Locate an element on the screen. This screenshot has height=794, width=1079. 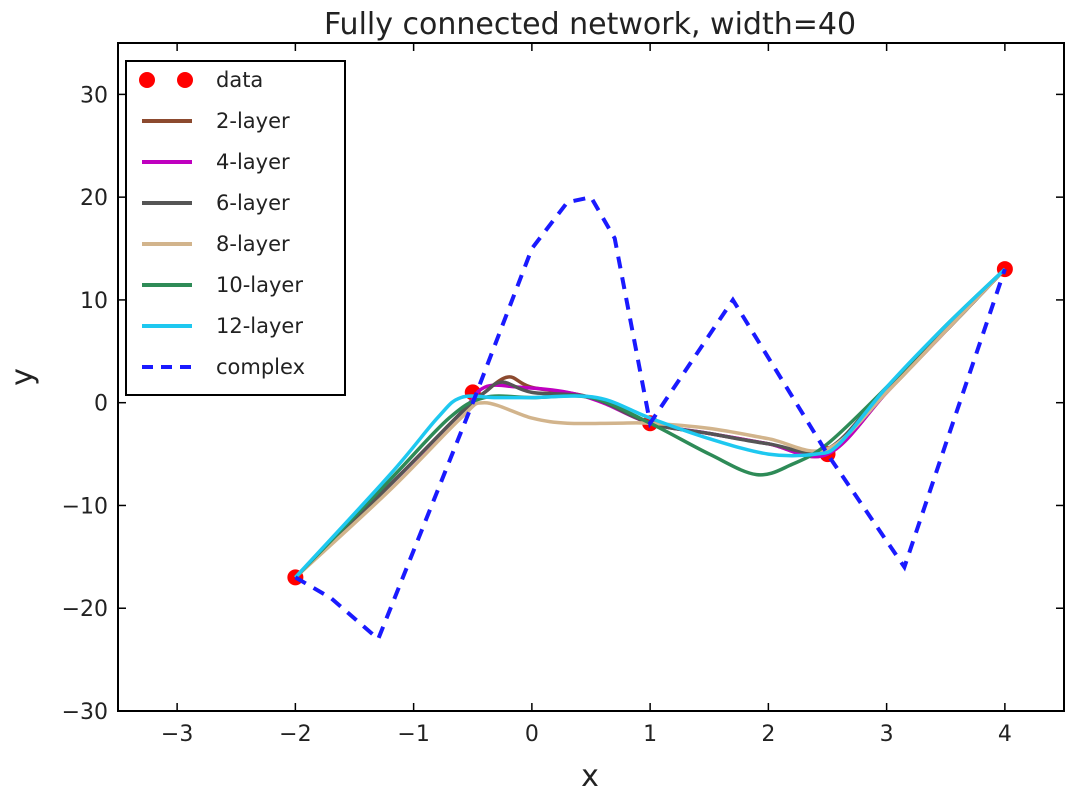
chart-title: Fully connected network, width=40 is located at coordinates (590, 24).